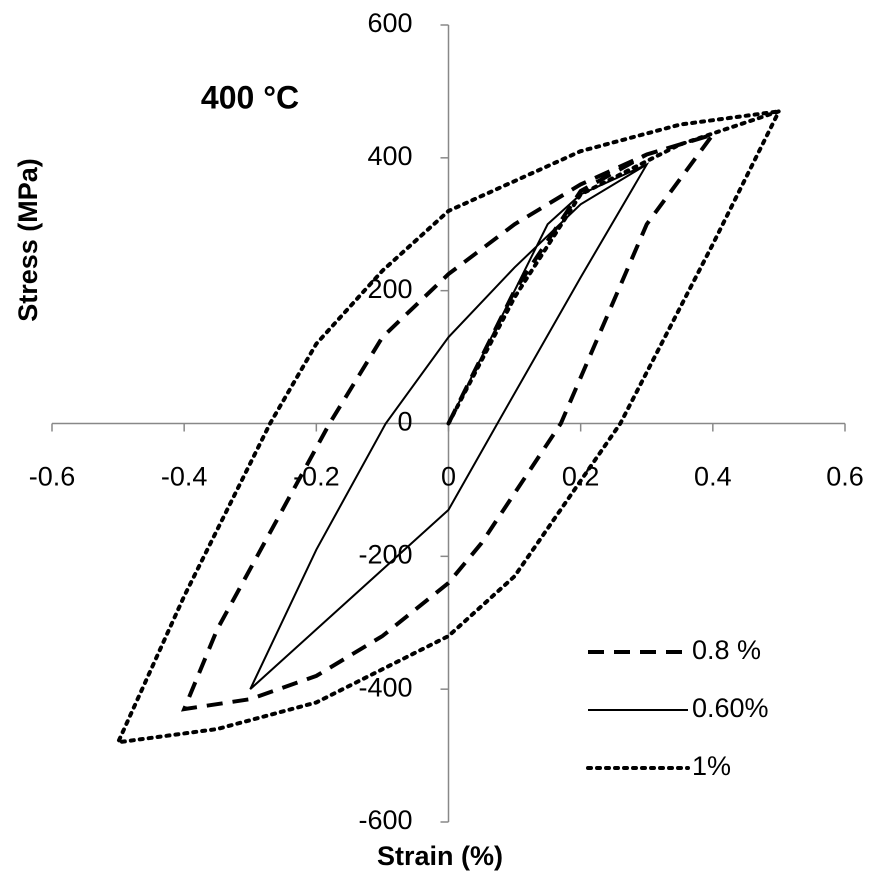  I want to click on legend-label: 0.8 %, so click(726, 650).